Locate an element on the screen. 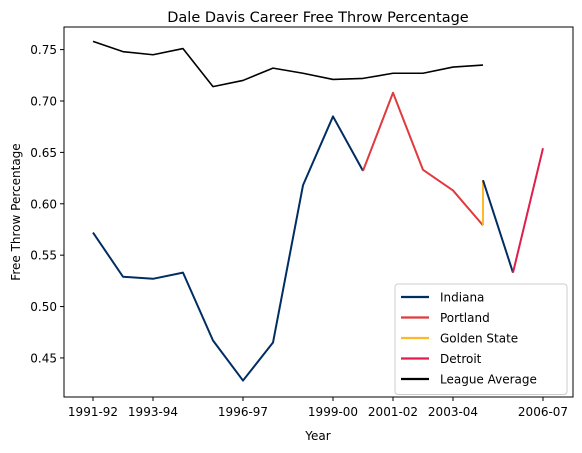 The image size is (582, 453). legend-label: Indiana is located at coordinates (462, 298).